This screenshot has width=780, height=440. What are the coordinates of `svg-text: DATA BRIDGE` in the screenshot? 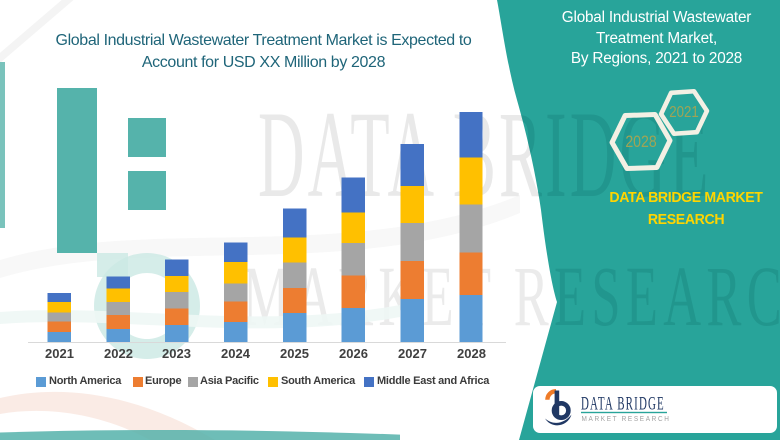 It's located at (623, 404).